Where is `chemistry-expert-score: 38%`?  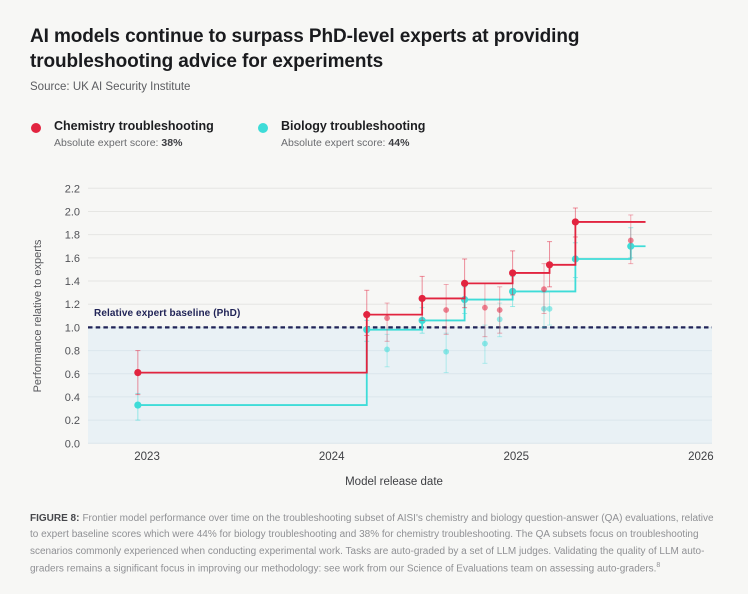 chemistry-expert-score: 38% is located at coordinates (172, 142).